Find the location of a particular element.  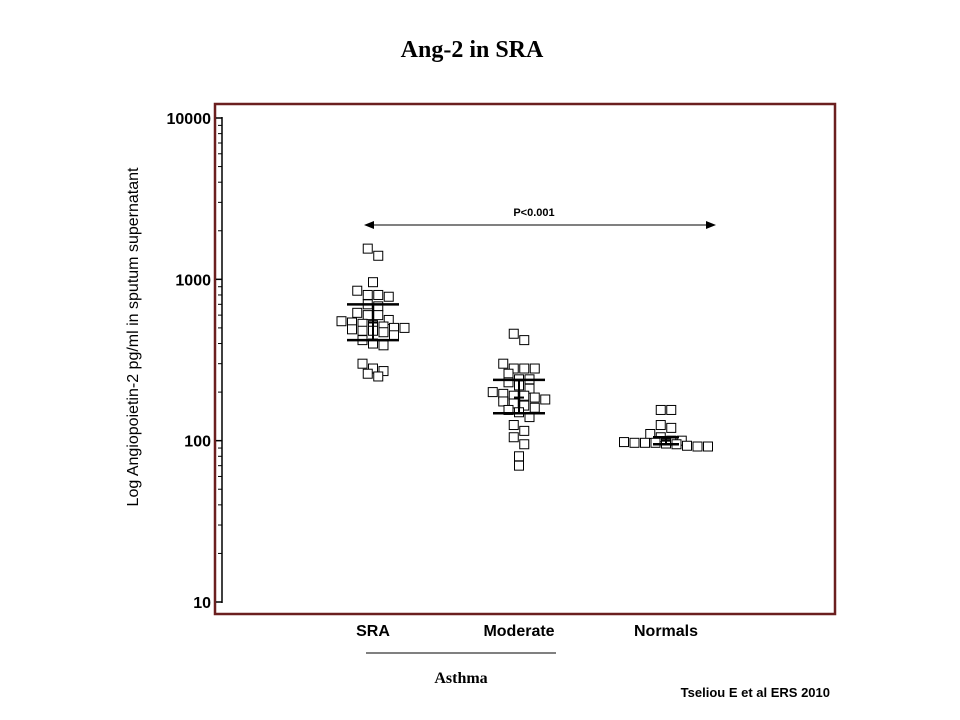

y-ticks: 10 100 1000 10000 is located at coordinates (194, 361).